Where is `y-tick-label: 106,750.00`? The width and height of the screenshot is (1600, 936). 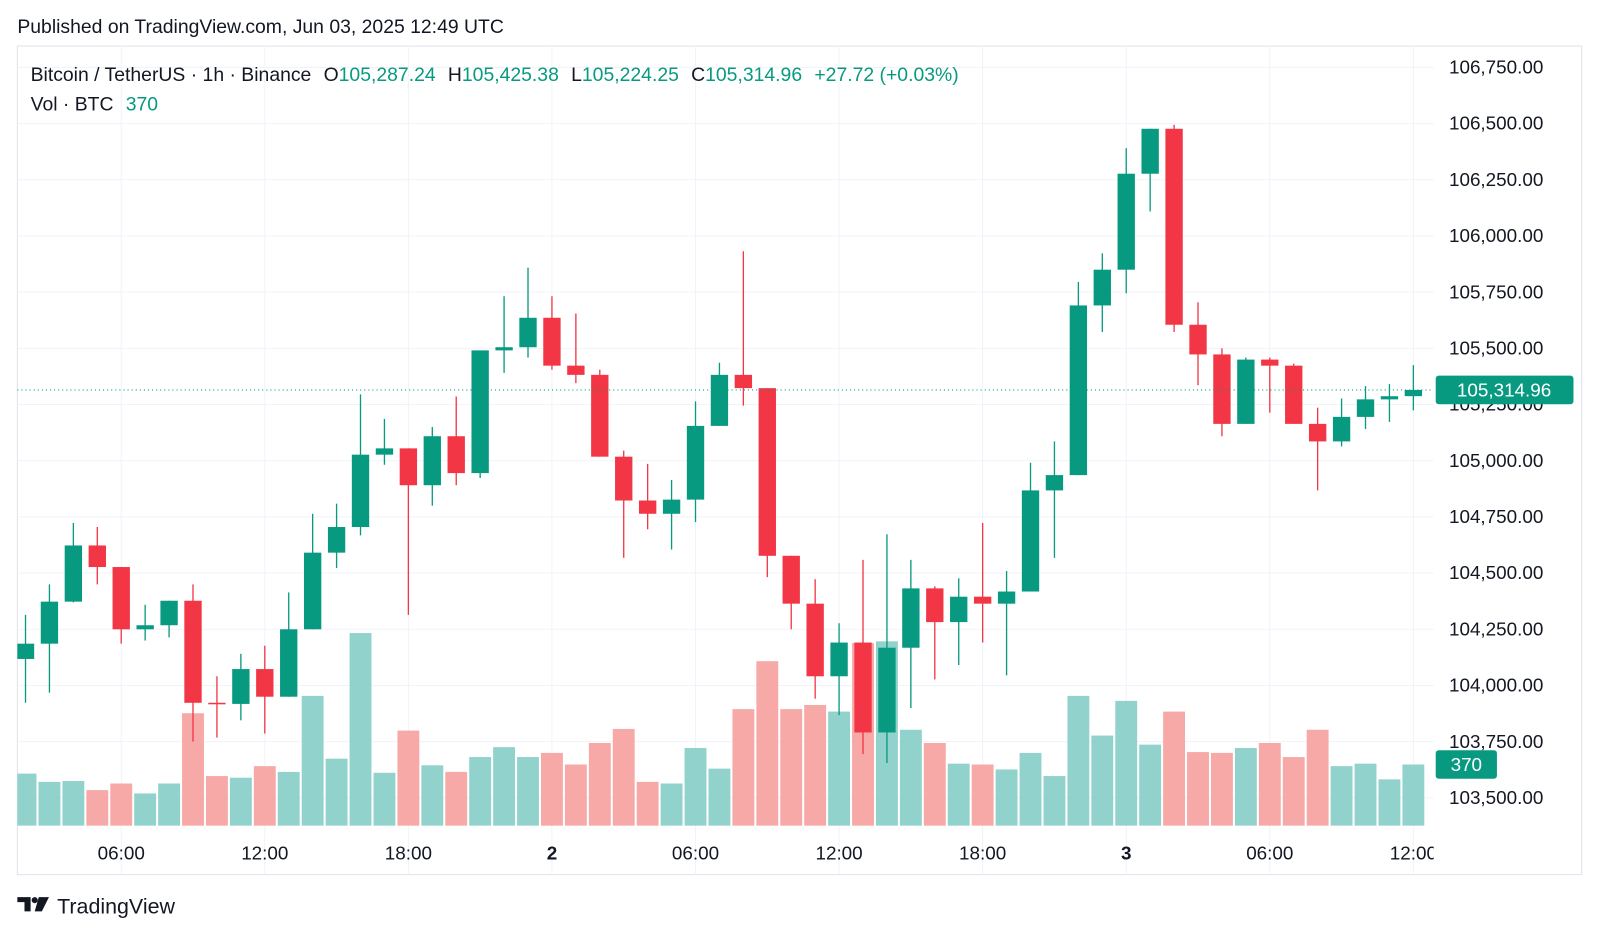 y-tick-label: 106,750.00 is located at coordinates (1496, 67).